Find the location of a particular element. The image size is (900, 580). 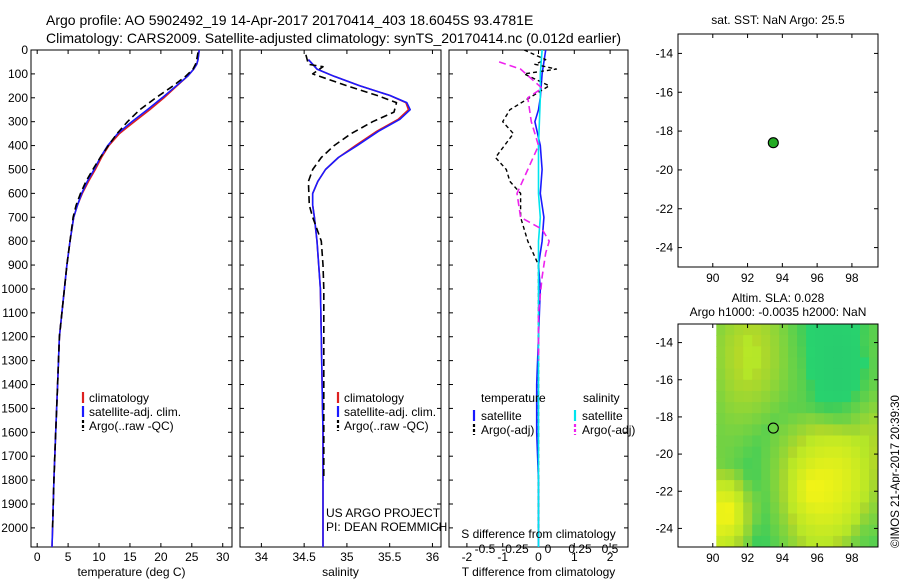

x-tick-label: 0 is located at coordinates (538, 557).